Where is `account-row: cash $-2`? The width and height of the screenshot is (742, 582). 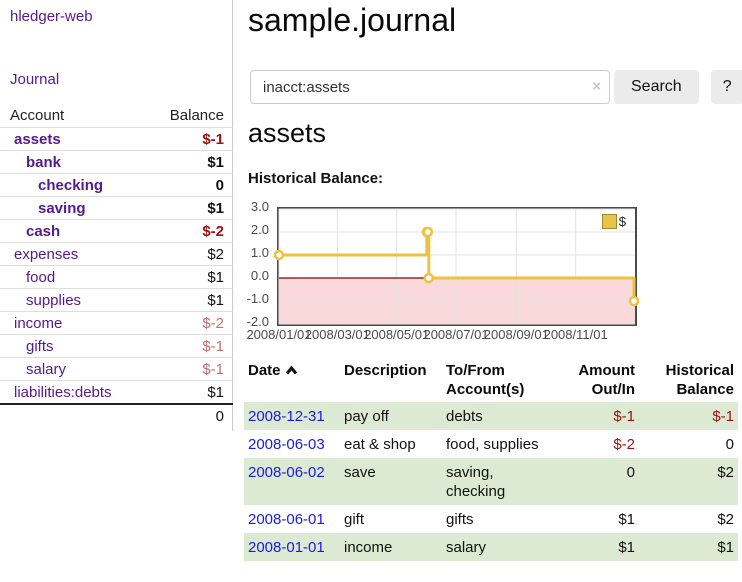 account-row: cash $-2 is located at coordinates (116, 231).